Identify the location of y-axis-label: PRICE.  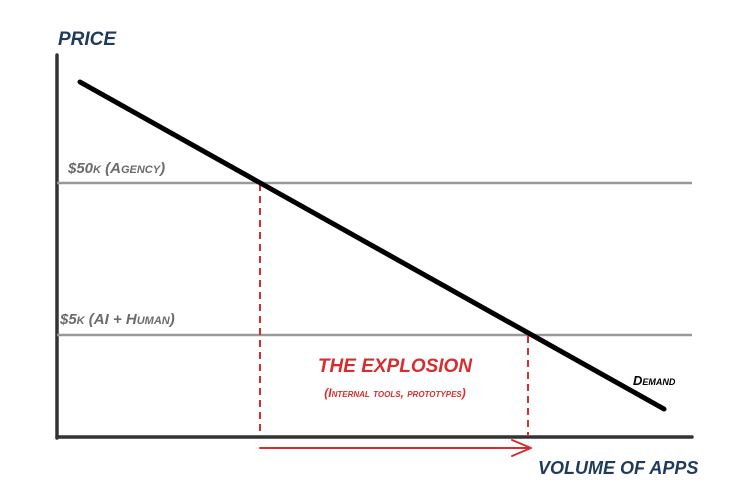
(87, 39).